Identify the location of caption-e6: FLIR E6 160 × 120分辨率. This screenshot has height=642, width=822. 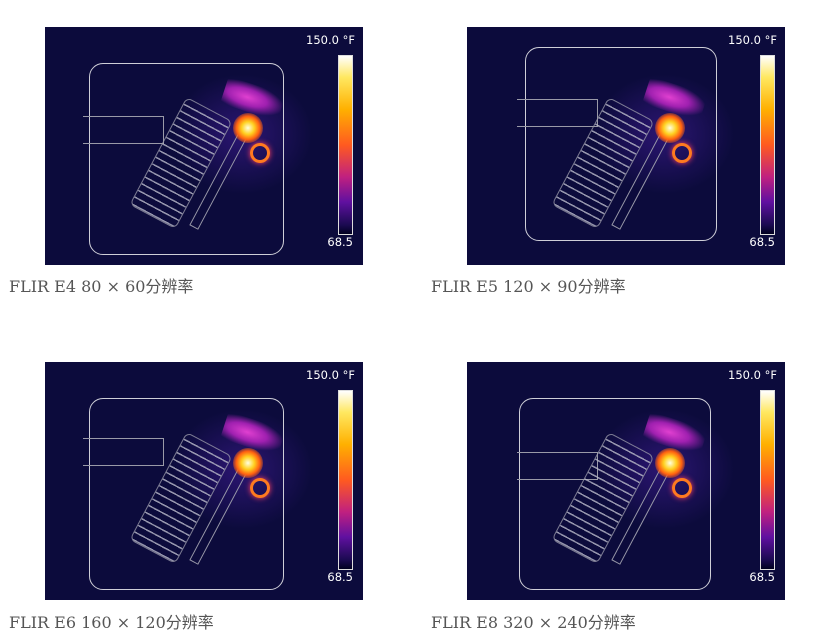
(111, 622).